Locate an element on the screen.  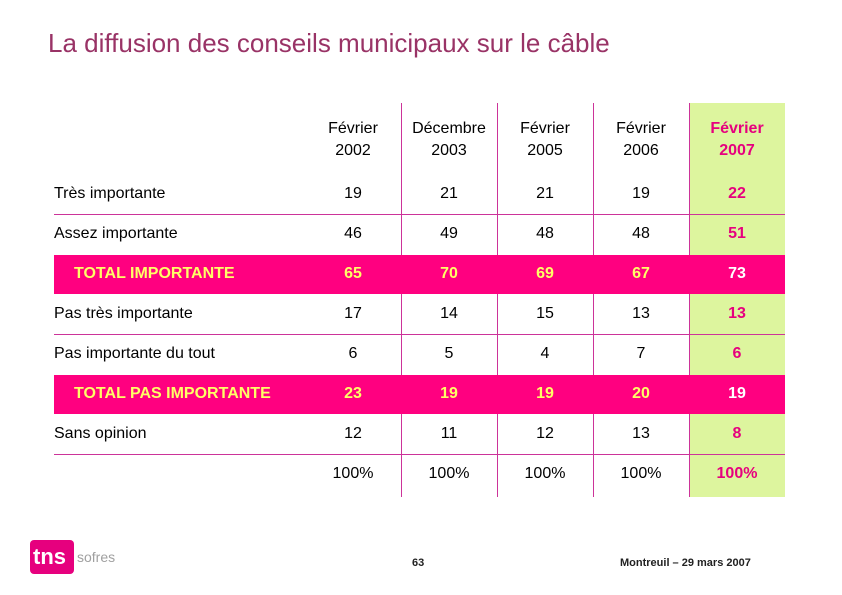
row-label: TOTAL PAS IMPORTANTE is located at coordinates (172, 393).